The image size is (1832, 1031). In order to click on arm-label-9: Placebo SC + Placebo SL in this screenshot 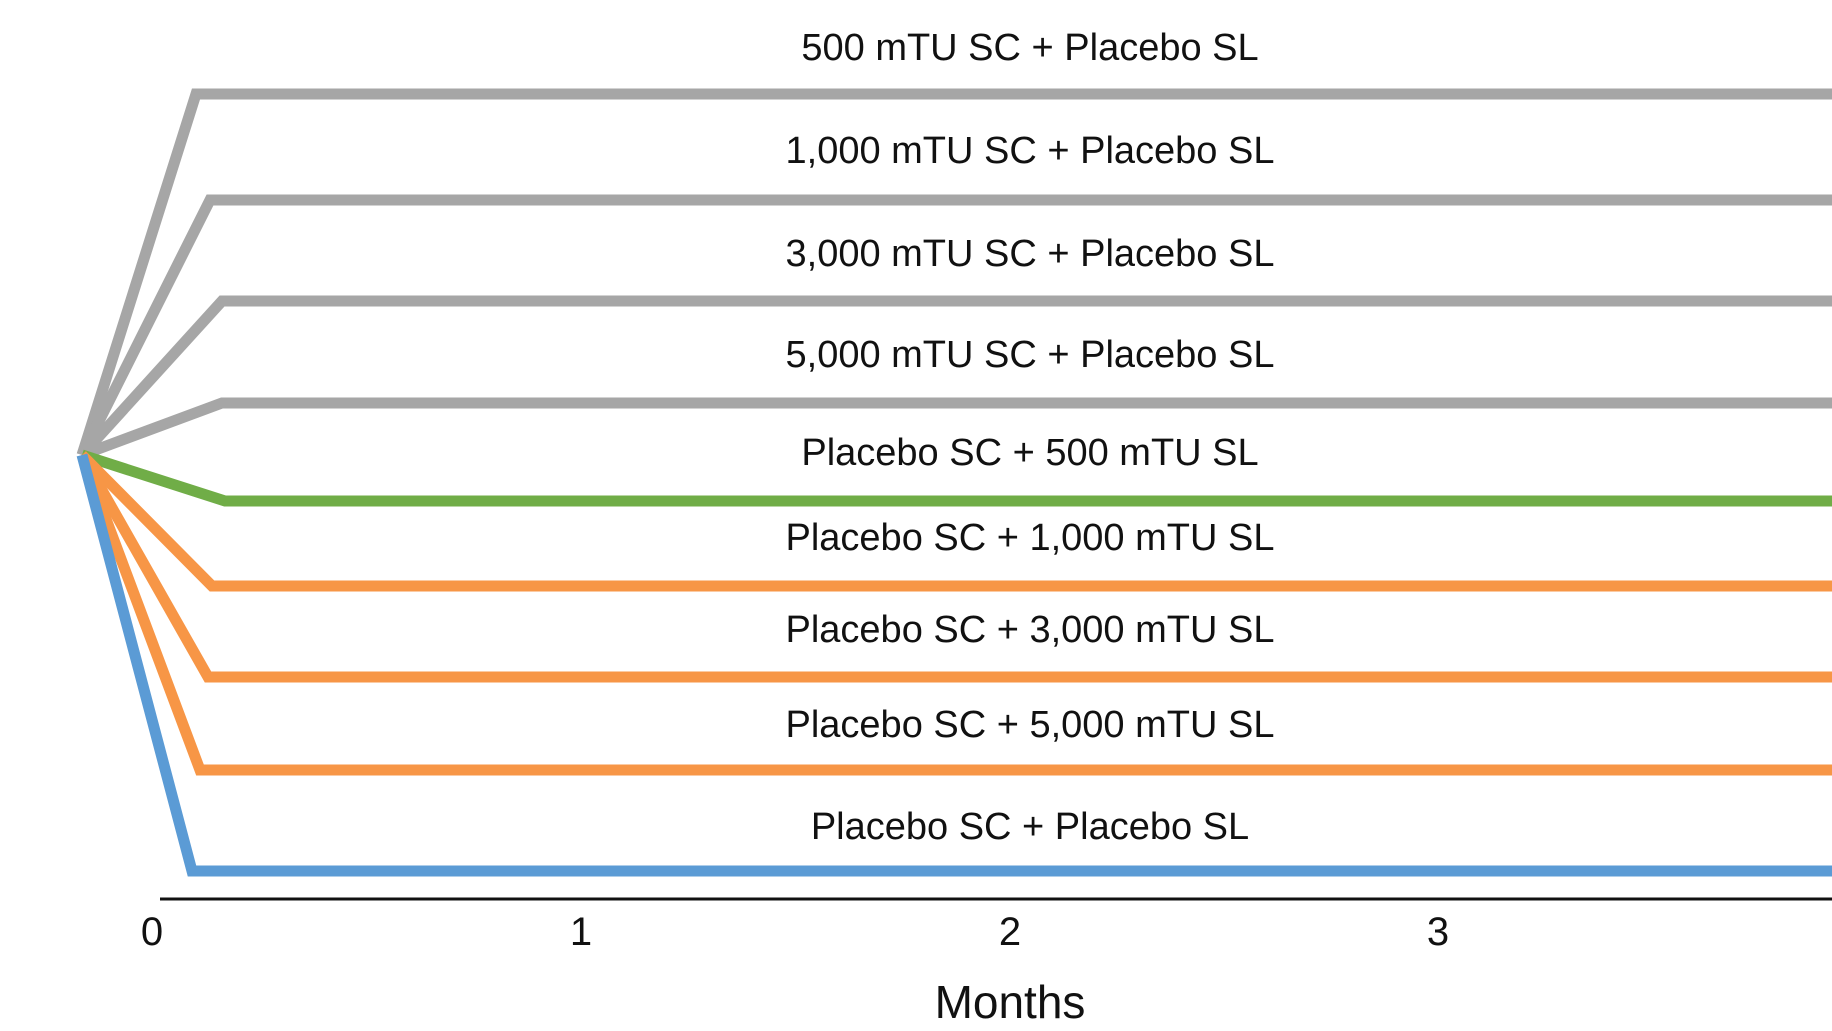, I will do `click(1030, 827)`.